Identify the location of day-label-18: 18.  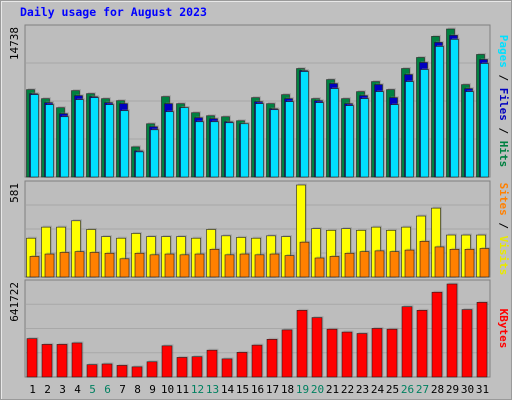
(287, 389).